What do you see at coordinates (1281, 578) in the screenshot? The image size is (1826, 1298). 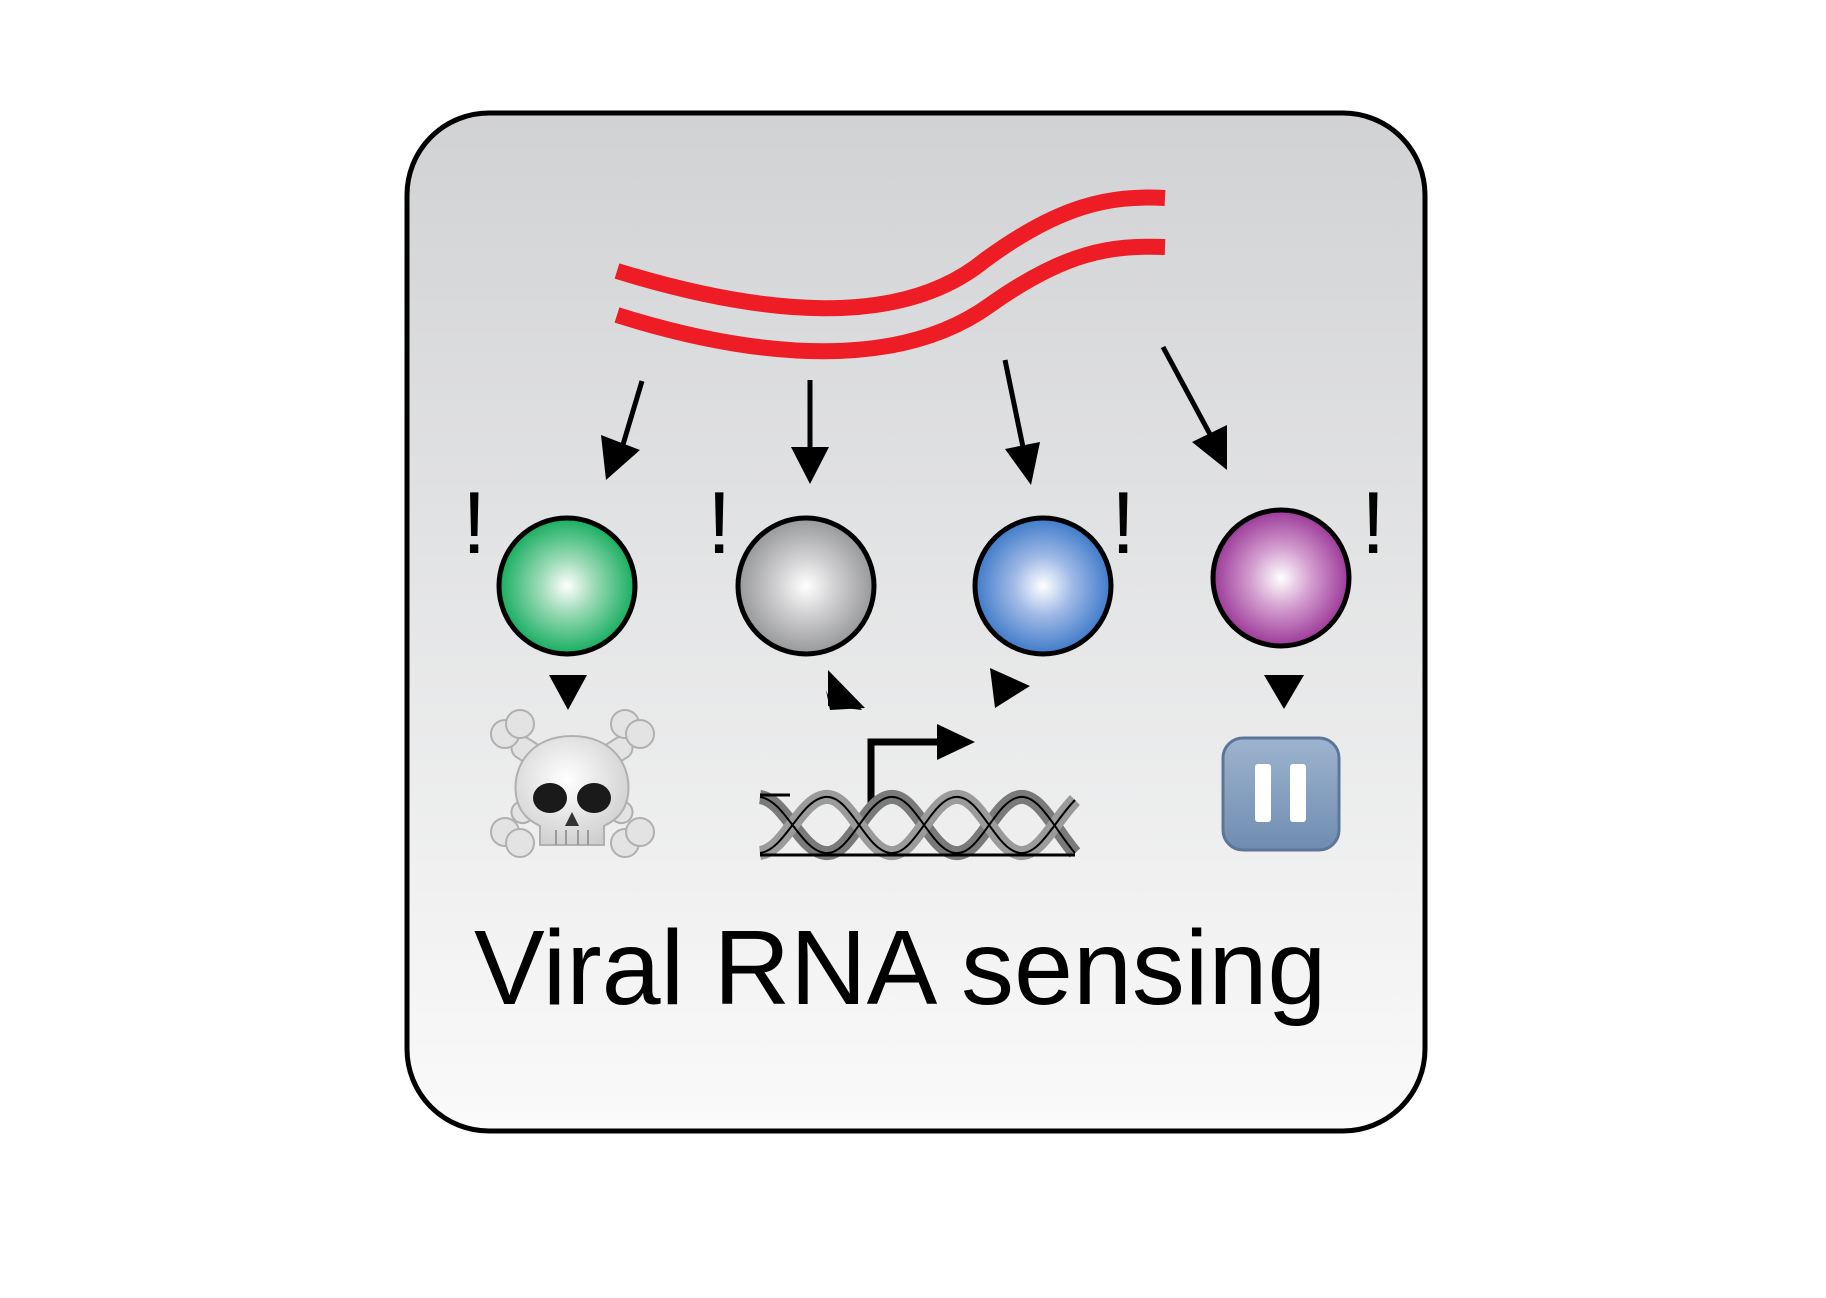 I see `sensor-purple` at bounding box center [1281, 578].